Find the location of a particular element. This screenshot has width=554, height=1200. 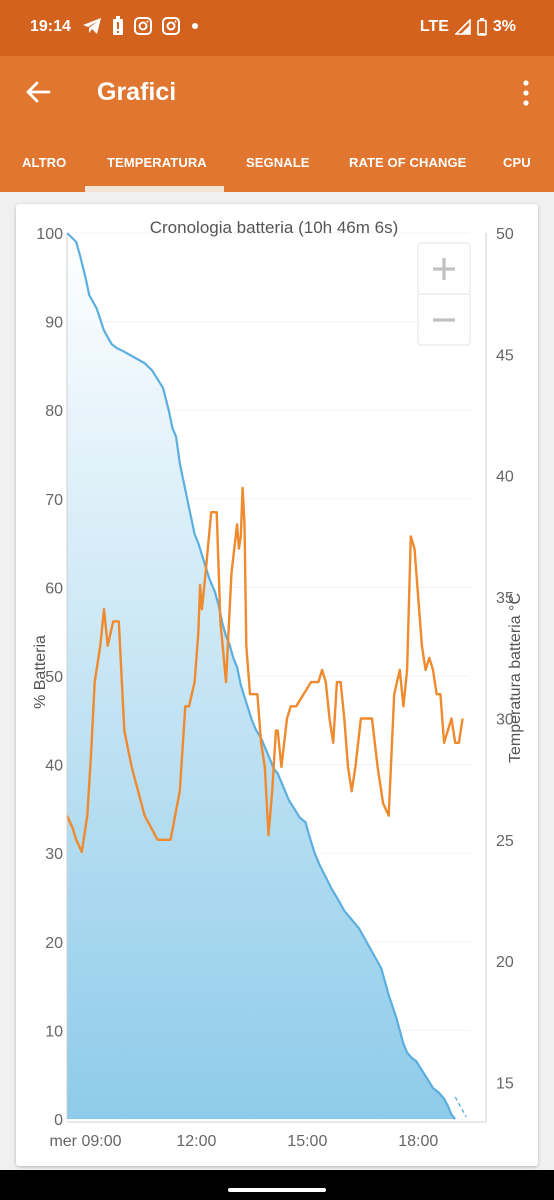

notification-icons is located at coordinates (141, 26).